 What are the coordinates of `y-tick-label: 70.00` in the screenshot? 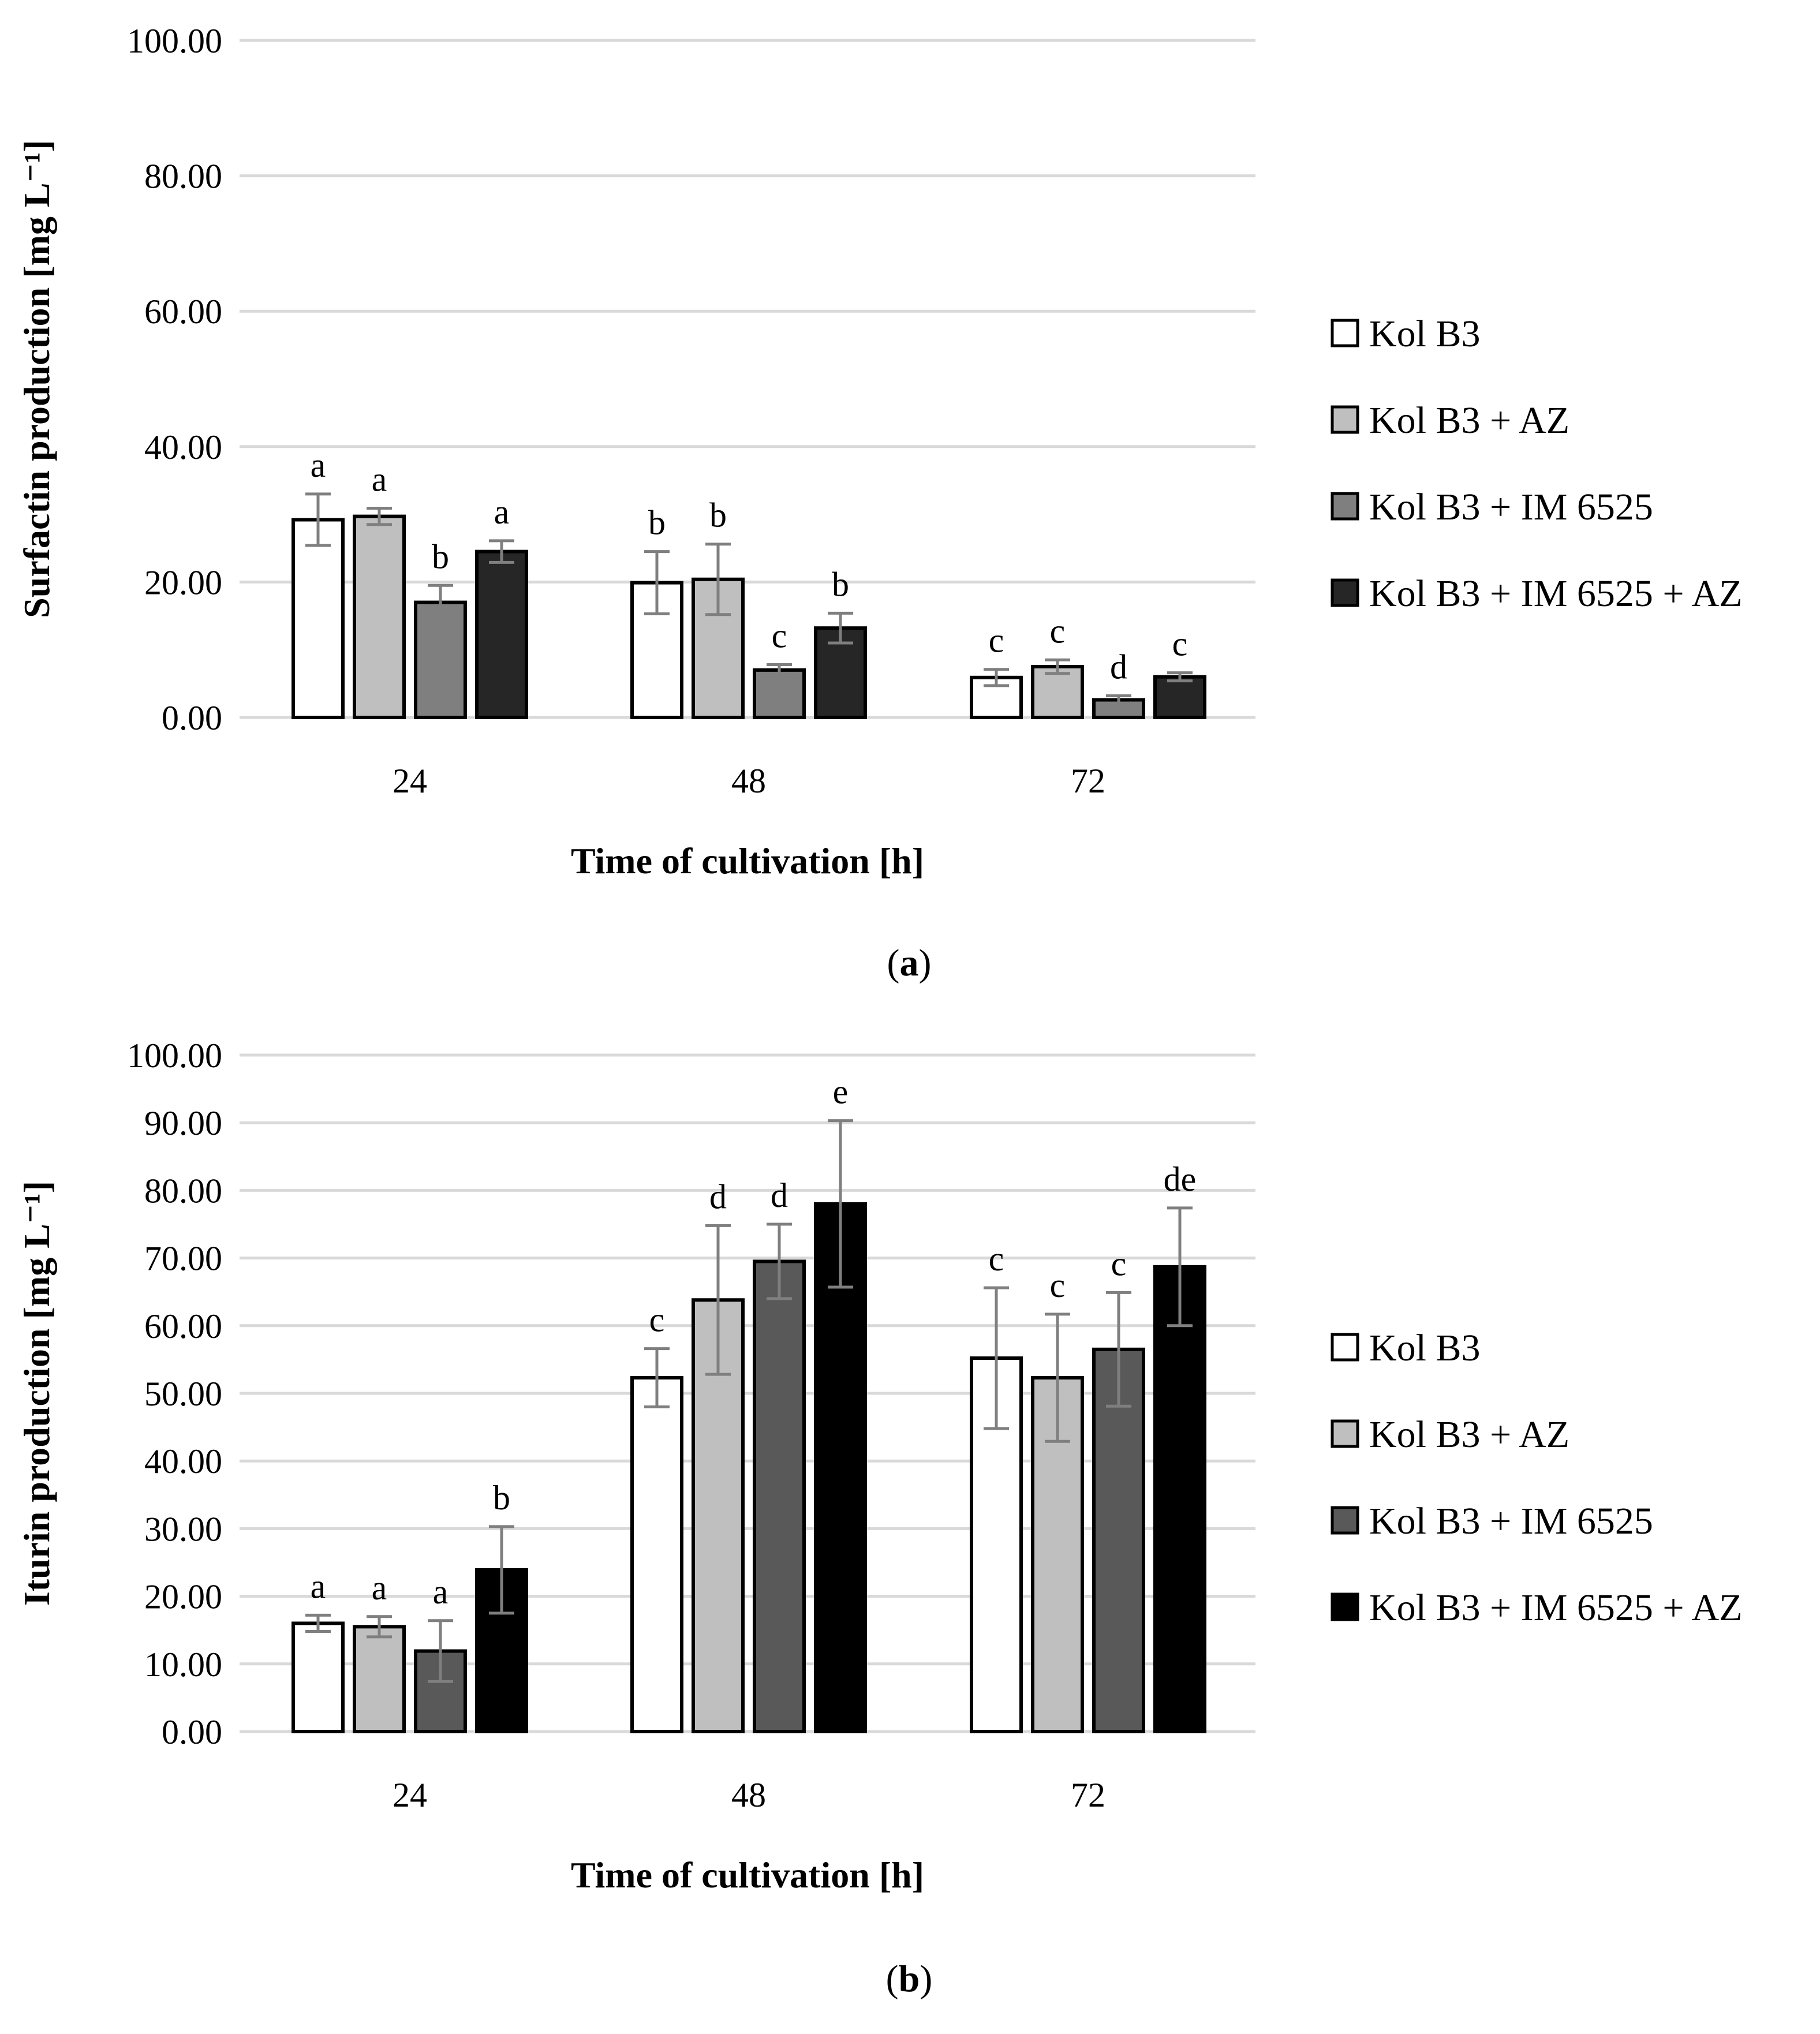 It's located at (183, 1259).